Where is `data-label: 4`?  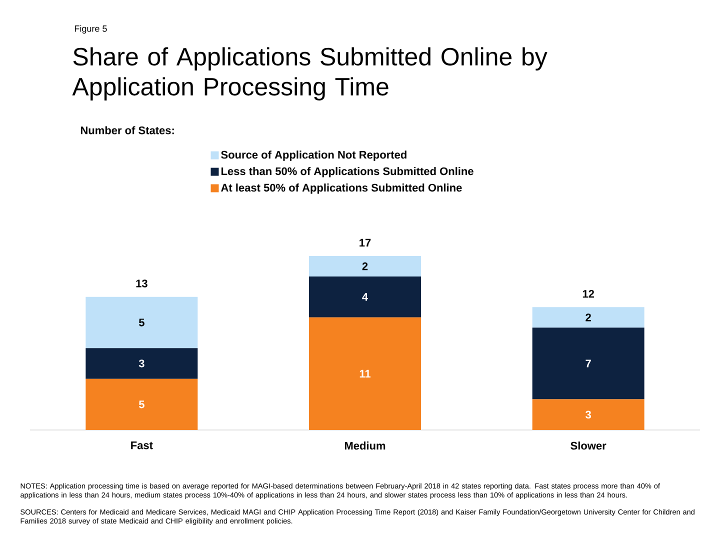 data-label: 4 is located at coordinates (365, 297).